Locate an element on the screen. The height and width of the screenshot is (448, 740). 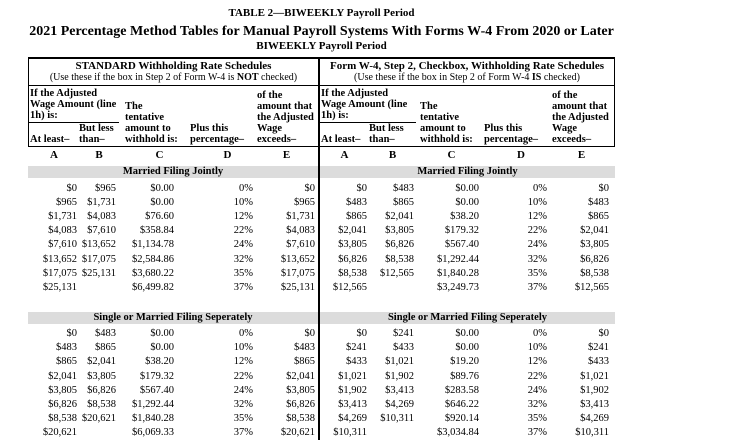
table-caption: TABLE 2—BIWEEKLY Payroll Period is located at coordinates (321, 13).